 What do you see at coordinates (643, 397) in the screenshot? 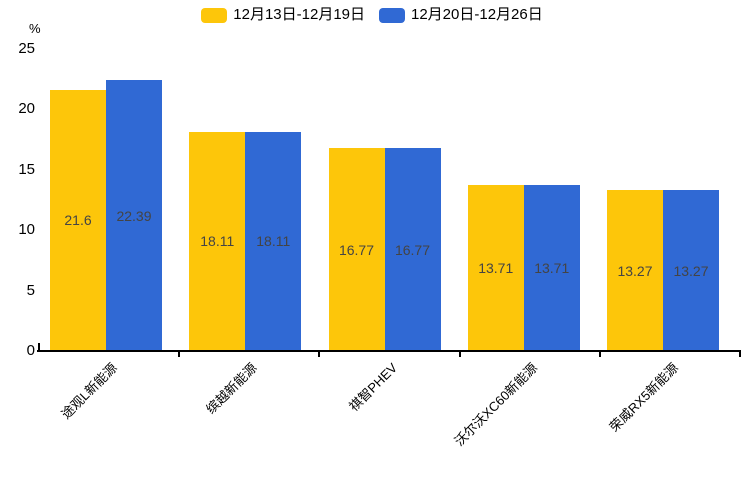
I see `x-axis-category-label: 荣威RX5新能源` at bounding box center [643, 397].